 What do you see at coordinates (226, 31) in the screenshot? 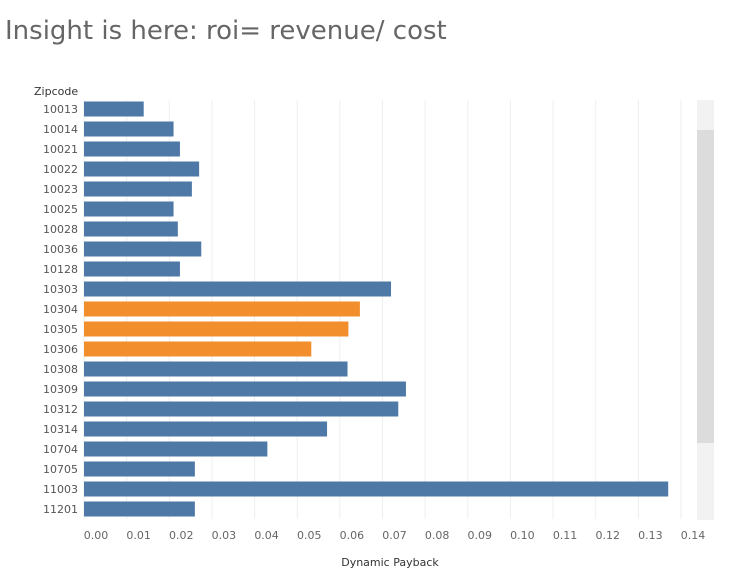
I see `chart-title: Insight is here: roi= revenue/ cost` at bounding box center [226, 31].